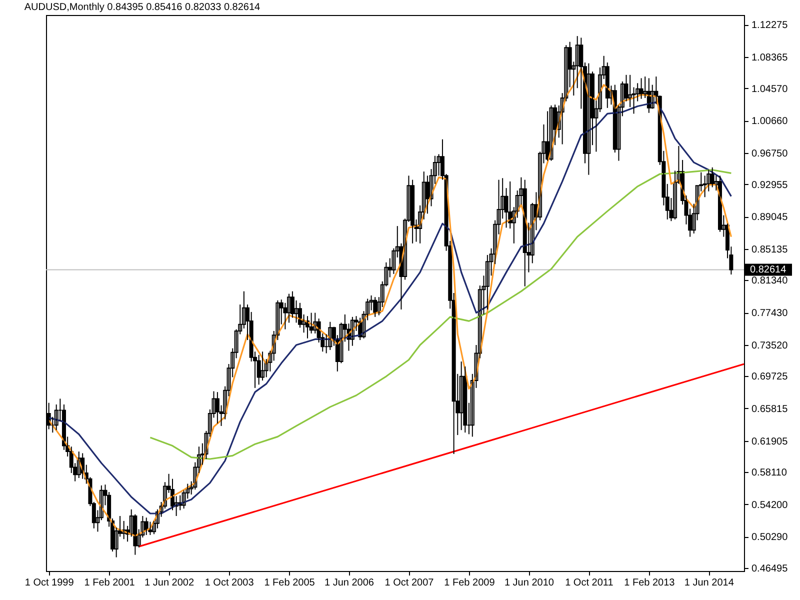  Describe the element at coordinates (770, 346) in the screenshot. I see `y-tick-label: 0.73520` at that location.